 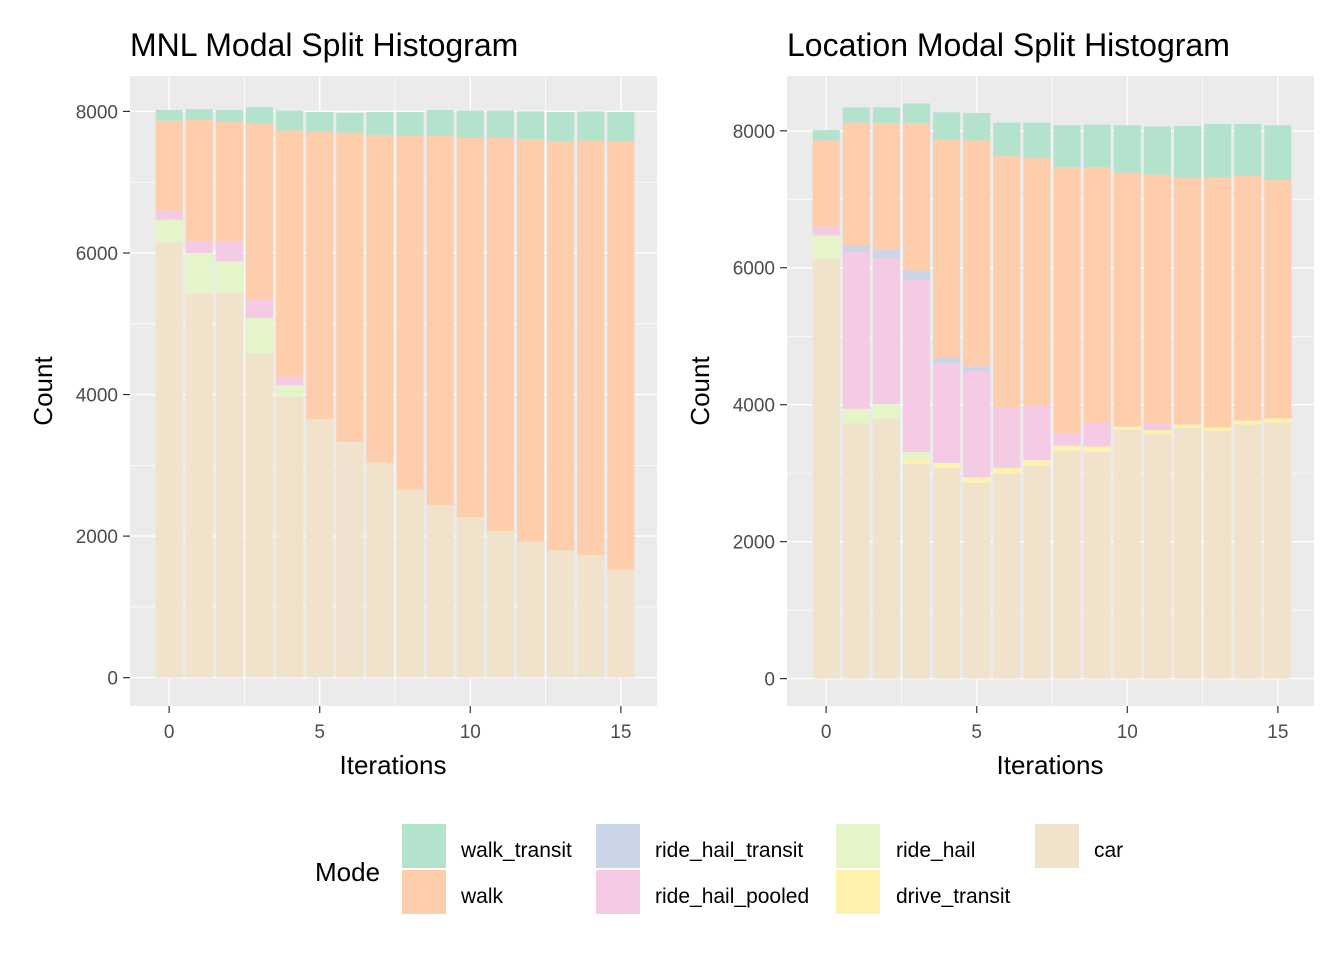 I want to click on legend-title: Mode, so click(x=347, y=872).